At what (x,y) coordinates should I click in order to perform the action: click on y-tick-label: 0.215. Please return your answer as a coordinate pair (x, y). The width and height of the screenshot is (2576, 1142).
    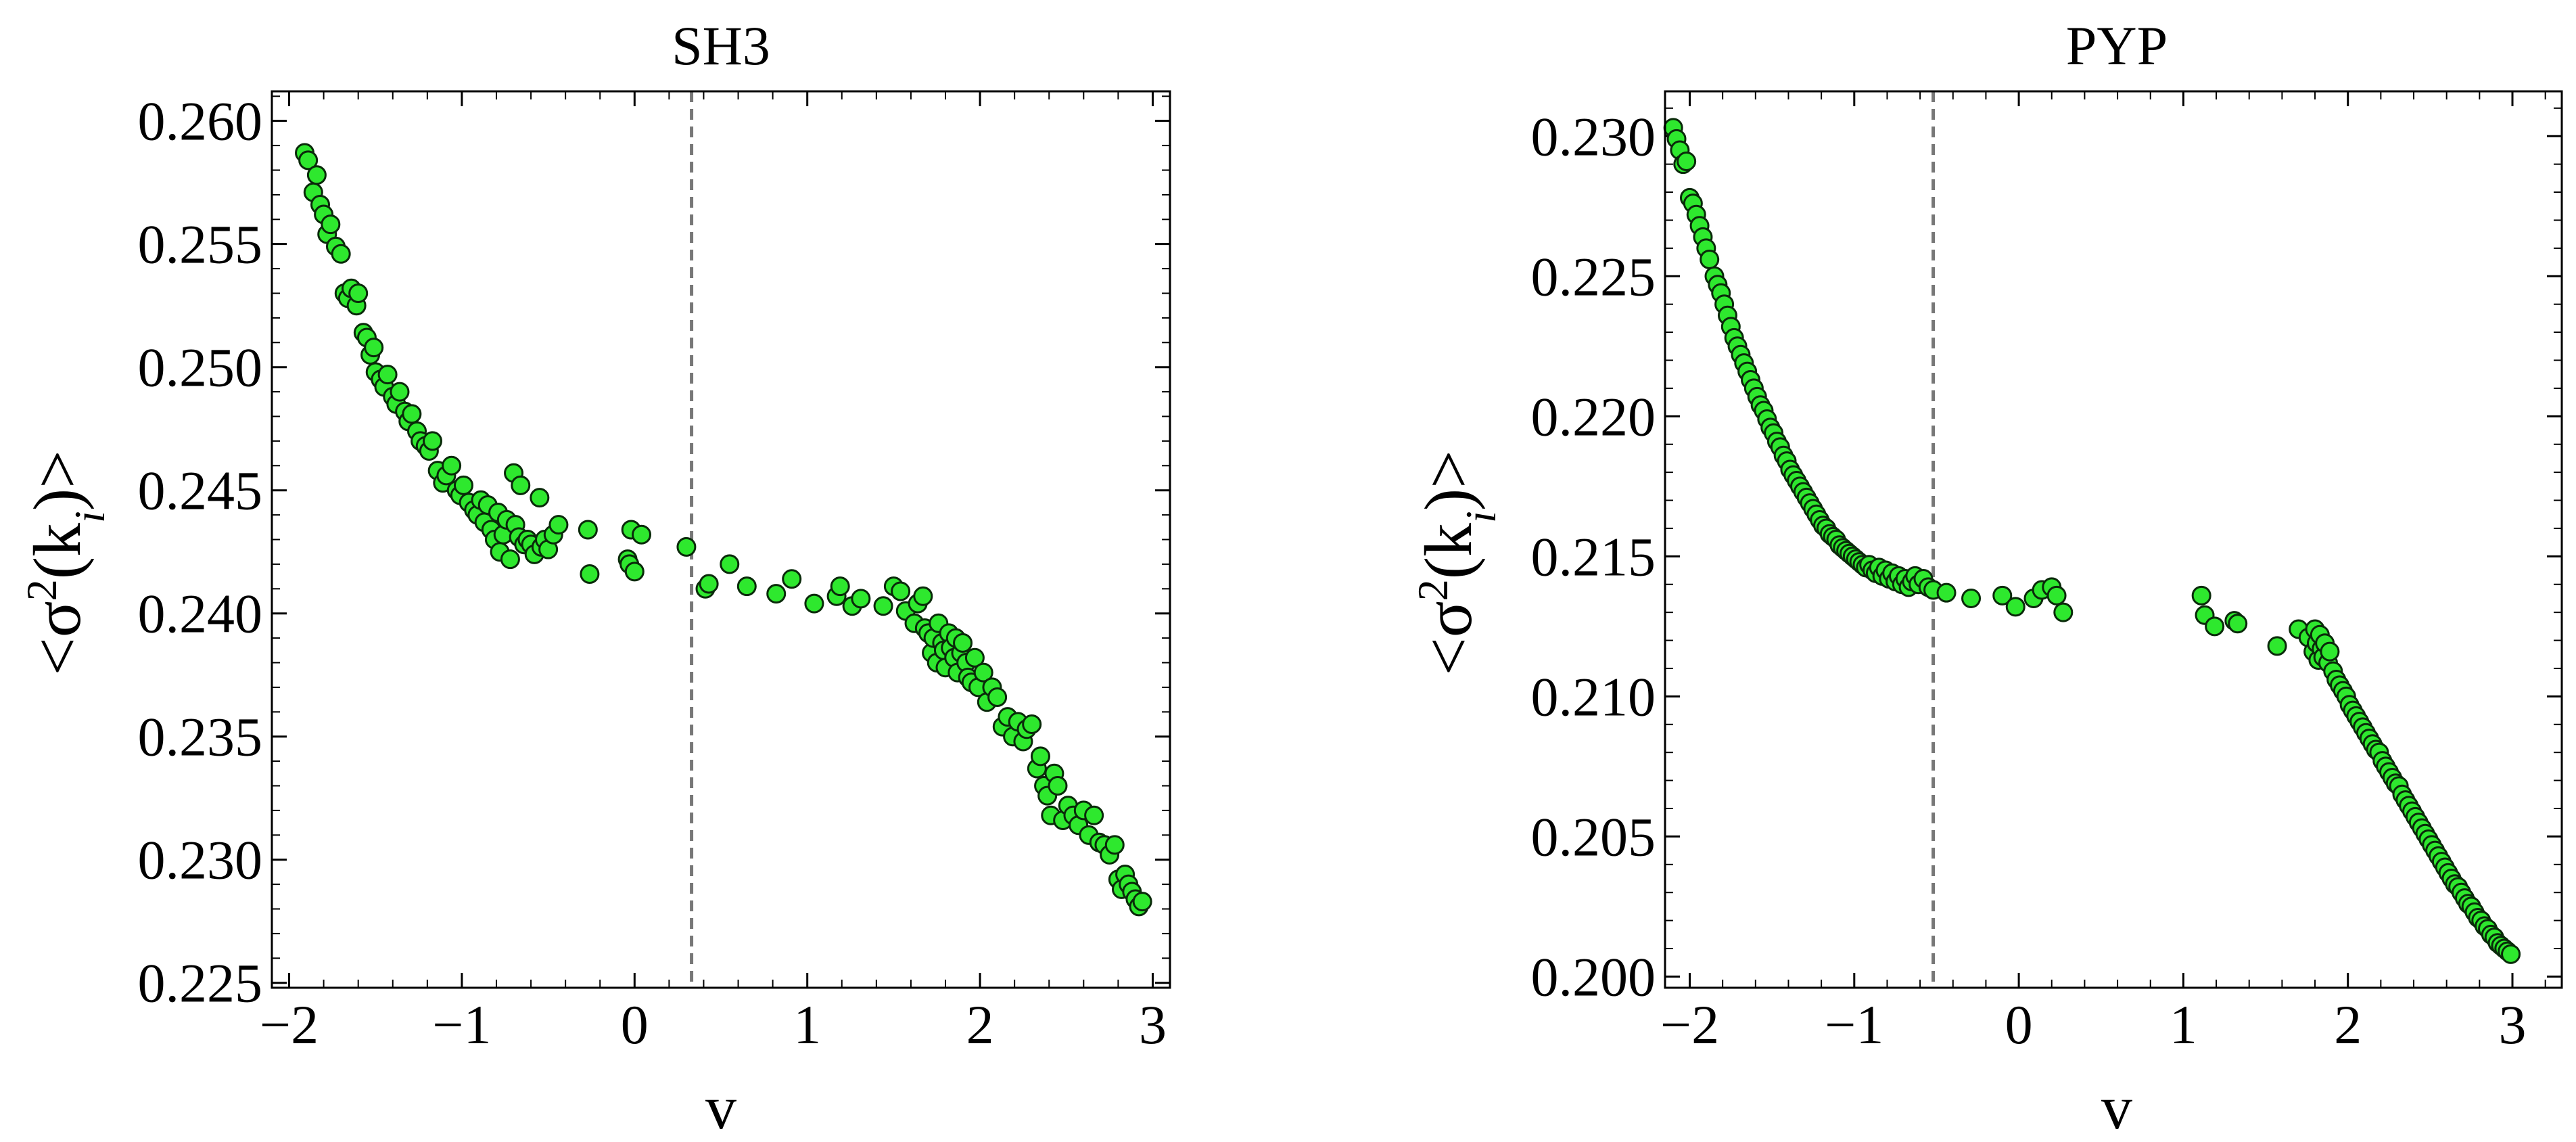
    Looking at the image, I should click on (1593, 556).